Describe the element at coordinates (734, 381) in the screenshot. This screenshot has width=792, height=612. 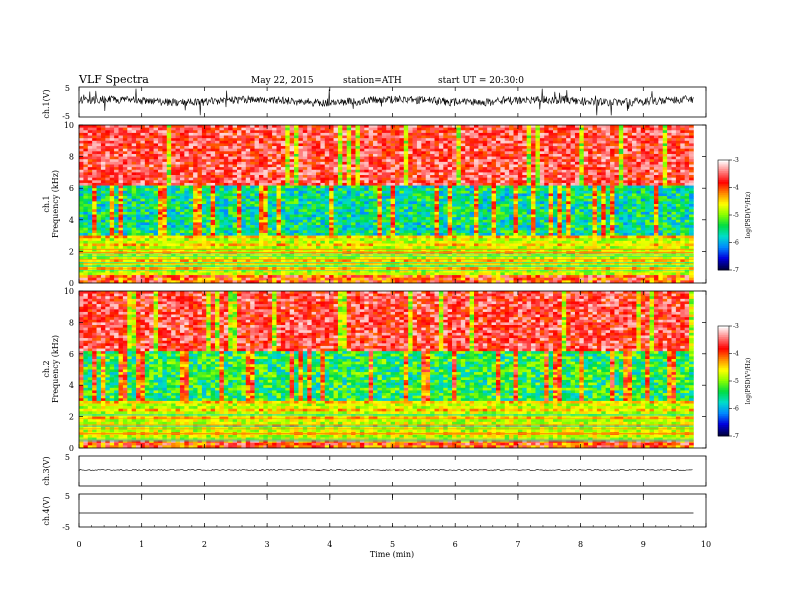
I see `ch2-colorbar: -3 -4 -5 -6 -7 log(PSD(V²/Hz)` at that location.